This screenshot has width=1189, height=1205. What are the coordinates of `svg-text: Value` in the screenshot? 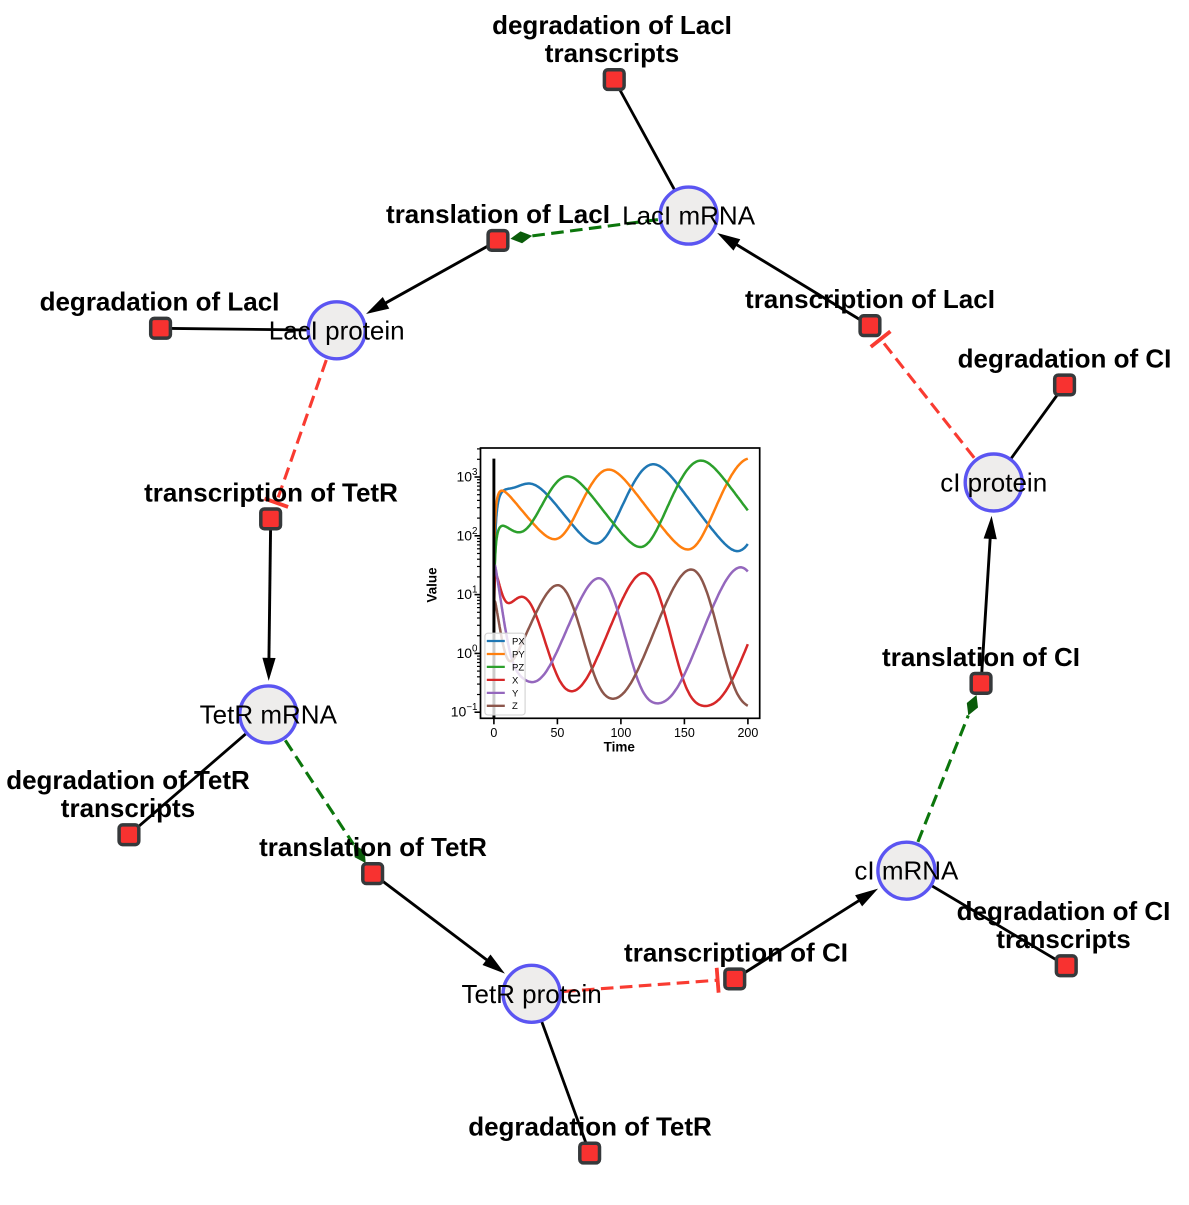 It's located at (431, 585).